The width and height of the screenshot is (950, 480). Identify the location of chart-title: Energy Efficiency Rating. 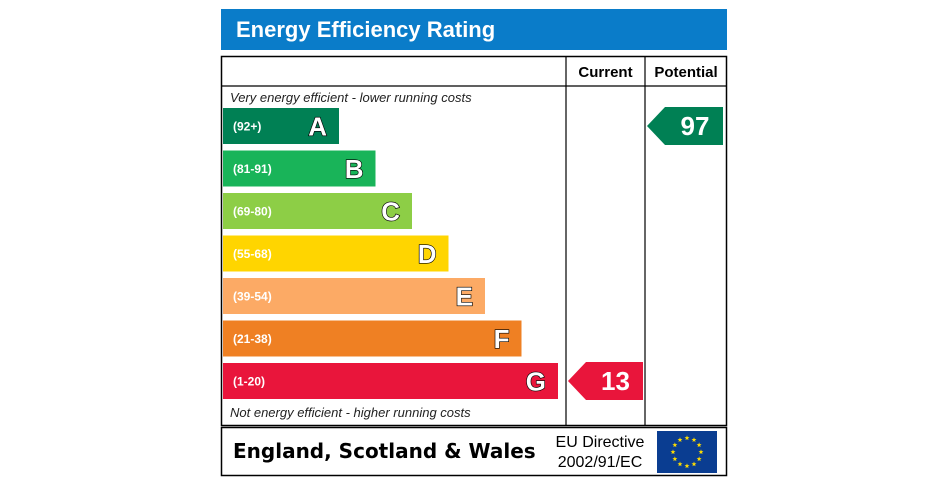
(365, 29).